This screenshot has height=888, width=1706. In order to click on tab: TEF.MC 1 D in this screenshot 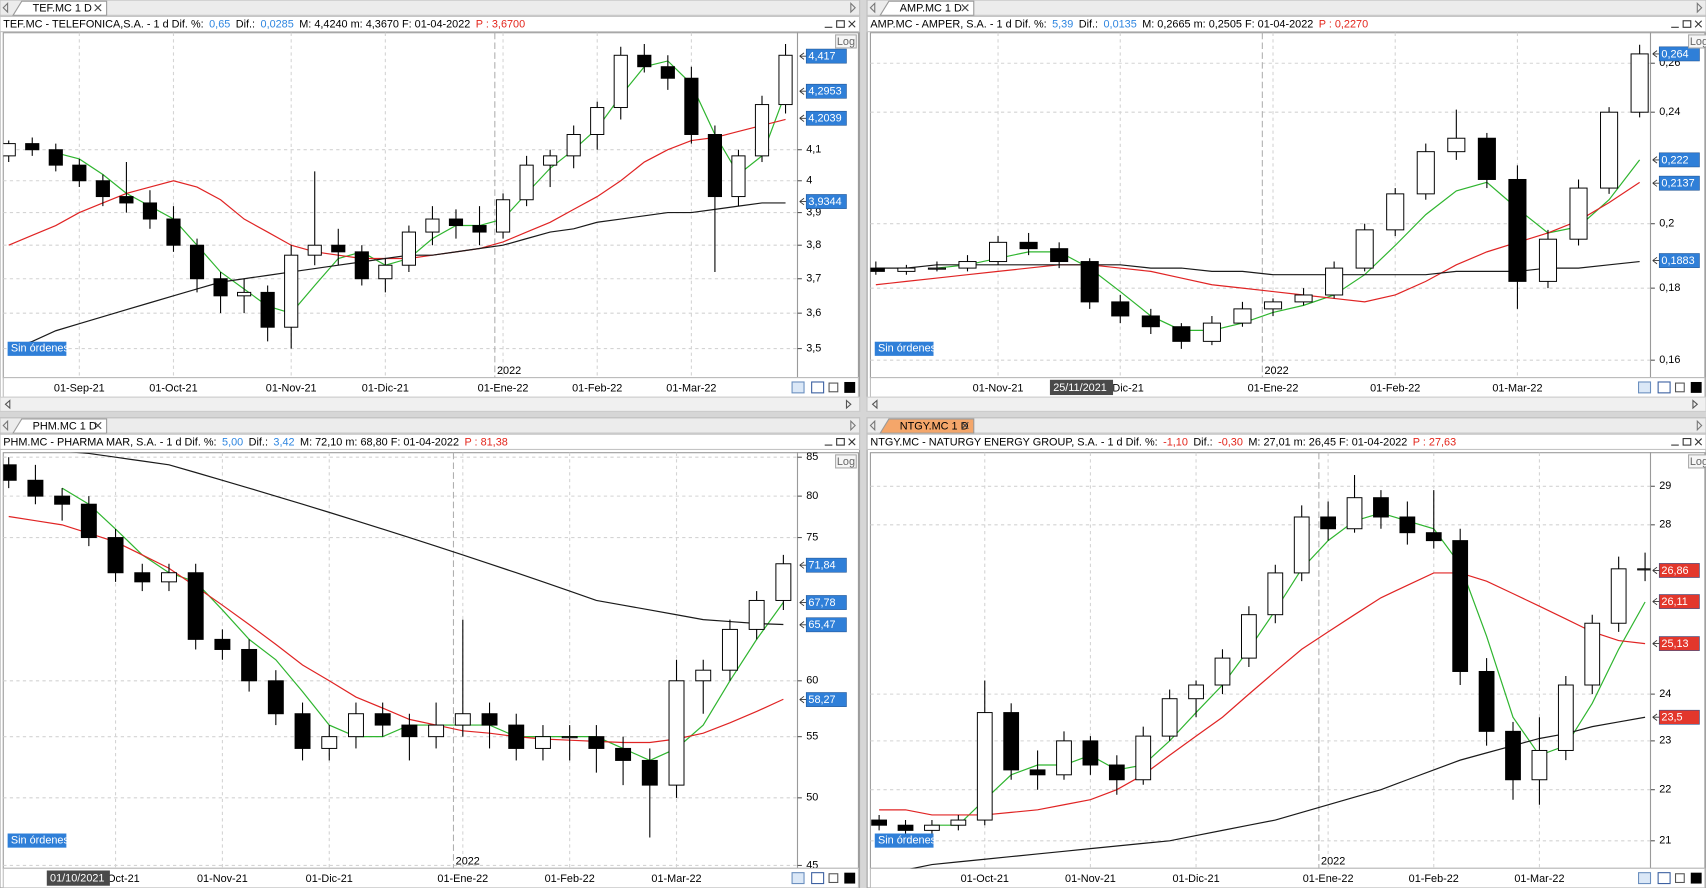, I will do `click(60, 8)`.